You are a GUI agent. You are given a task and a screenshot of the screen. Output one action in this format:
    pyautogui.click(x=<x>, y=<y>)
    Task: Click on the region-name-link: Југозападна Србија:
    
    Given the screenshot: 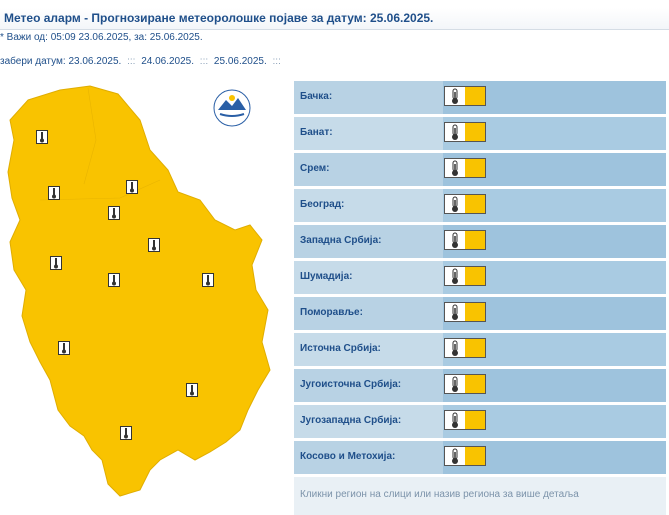 What is the action you would take?
    pyautogui.click(x=351, y=420)
    